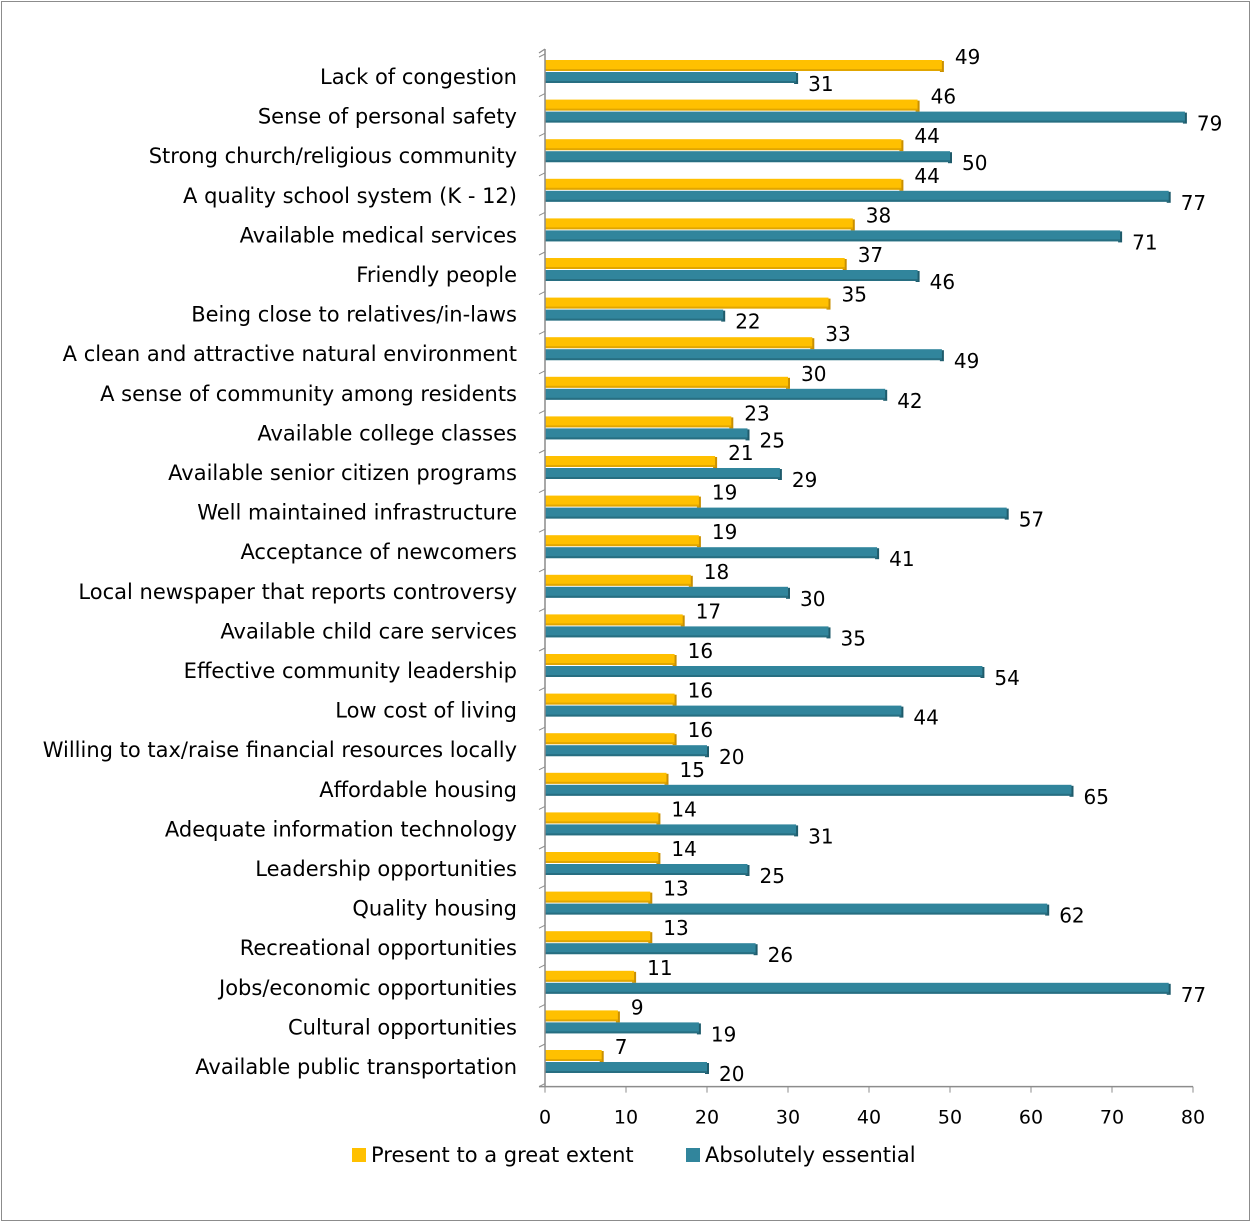 This screenshot has height=1224, width=1253. Describe the element at coordinates (418, 790) in the screenshot. I see `category-label: Affordable housing` at that location.